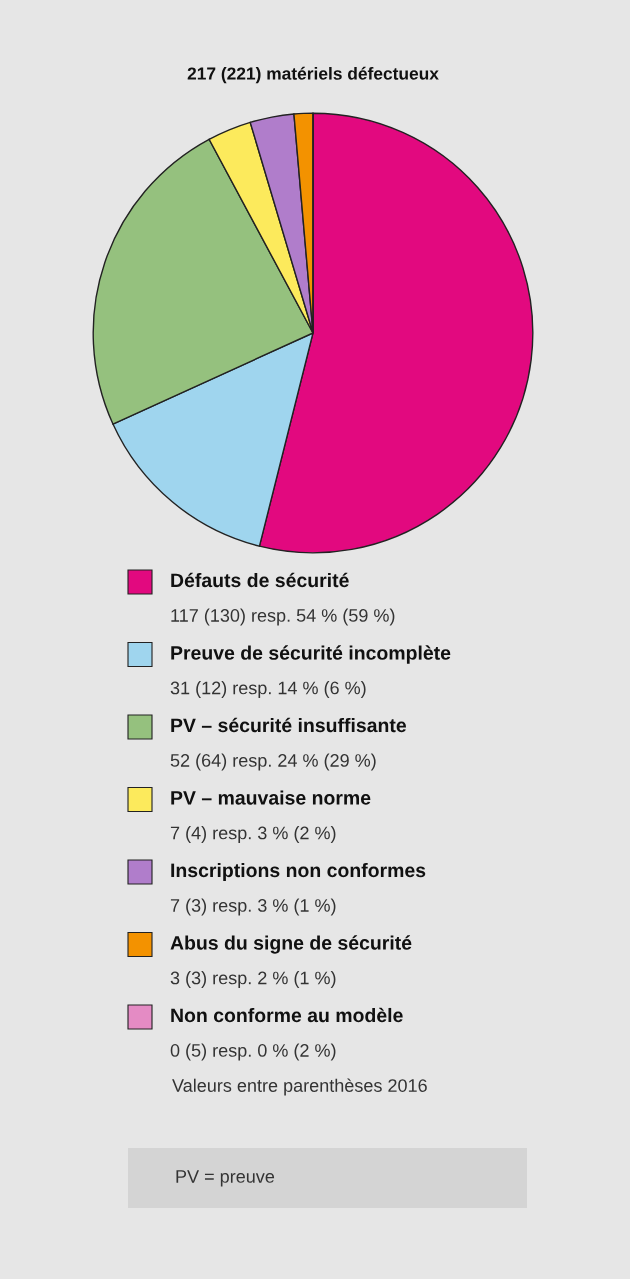 The width and height of the screenshot is (630, 1279). Describe the element at coordinates (225, 1178) in the screenshot. I see `text: PV = preuve` at that location.